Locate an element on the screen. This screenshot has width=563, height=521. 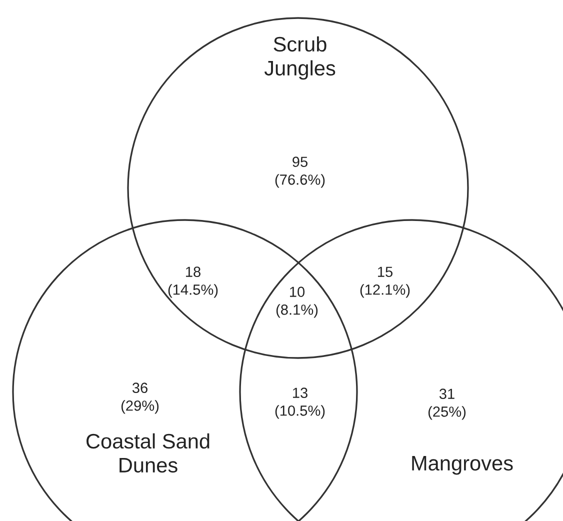
data-label: 95 (76.6%) is located at coordinates (300, 172).